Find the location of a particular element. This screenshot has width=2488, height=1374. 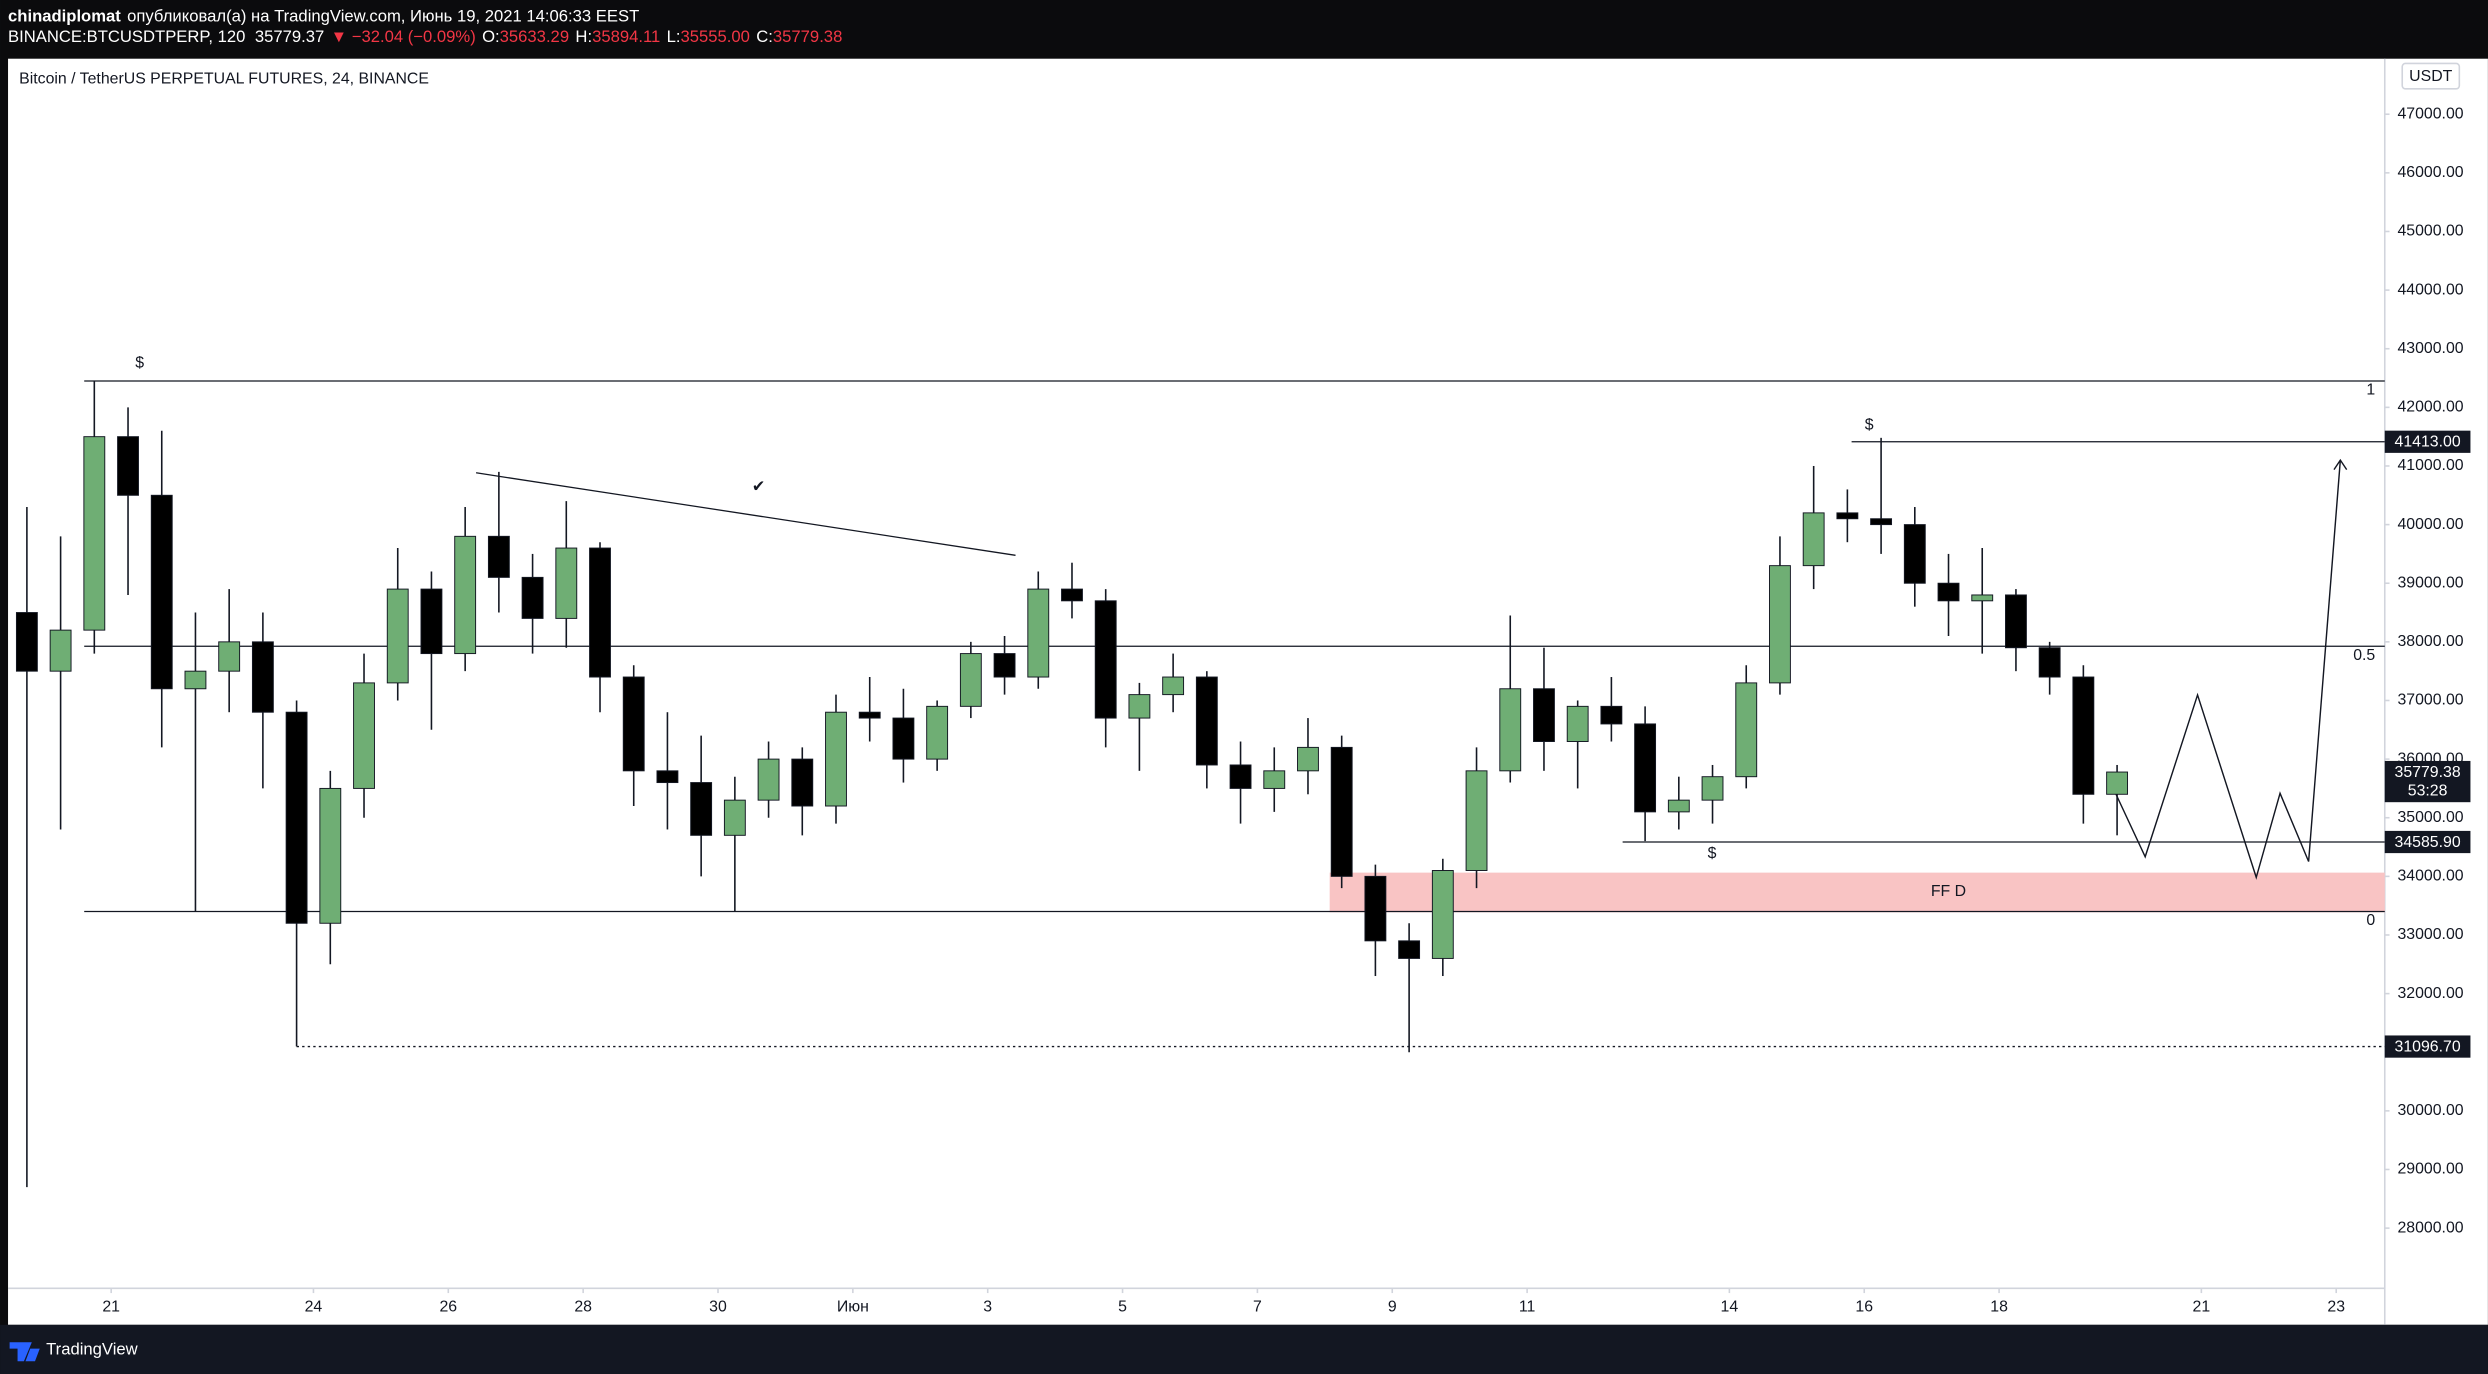

x-tick-label: 24 is located at coordinates (314, 1307).